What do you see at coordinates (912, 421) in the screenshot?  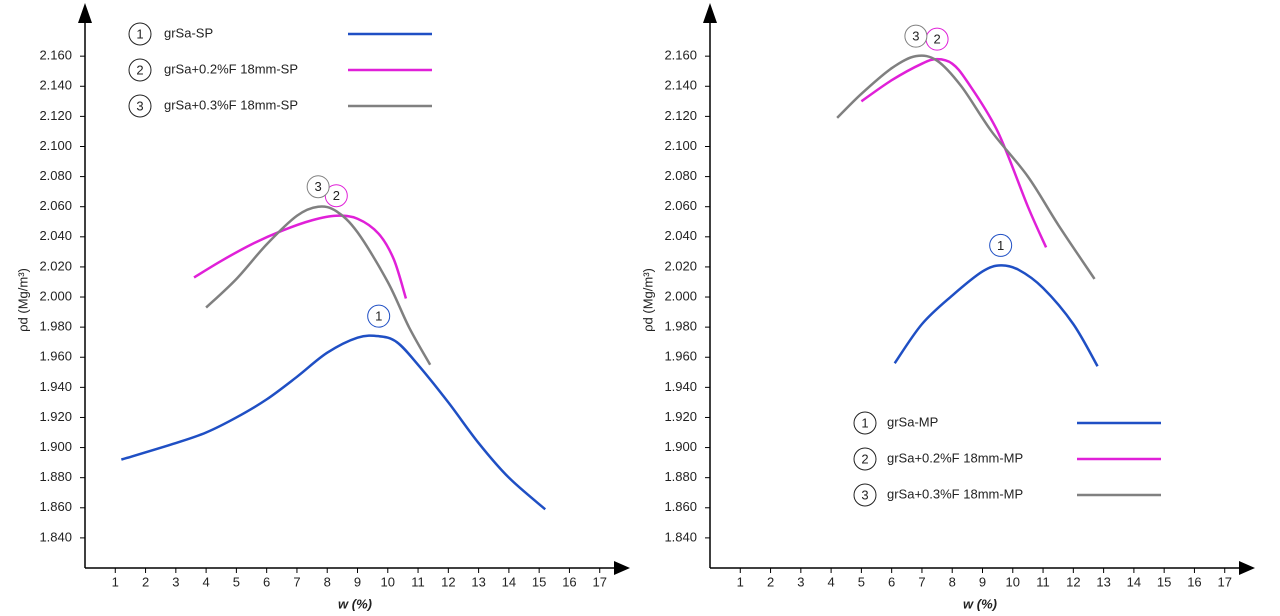 I see `legend-label: grSa-MP` at bounding box center [912, 421].